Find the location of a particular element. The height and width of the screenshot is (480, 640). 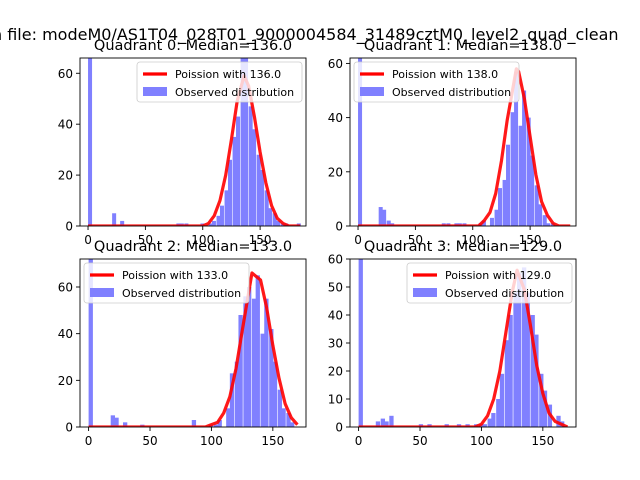

legend: Poission with 129.0 Observed distribution is located at coordinates (489, 283).